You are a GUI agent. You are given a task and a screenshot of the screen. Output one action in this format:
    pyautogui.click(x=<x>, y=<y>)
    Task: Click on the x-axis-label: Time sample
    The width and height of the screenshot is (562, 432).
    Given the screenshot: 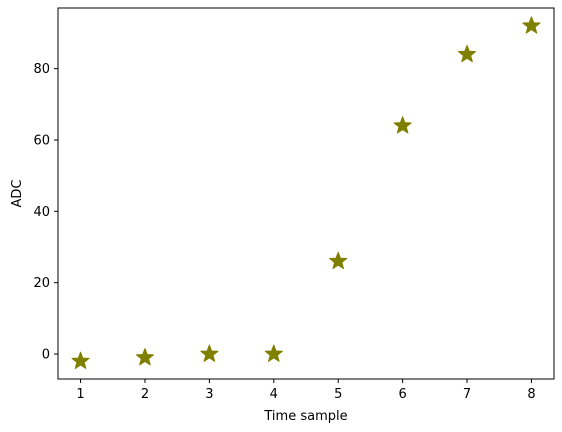 What is the action you would take?
    pyautogui.click(x=305, y=416)
    